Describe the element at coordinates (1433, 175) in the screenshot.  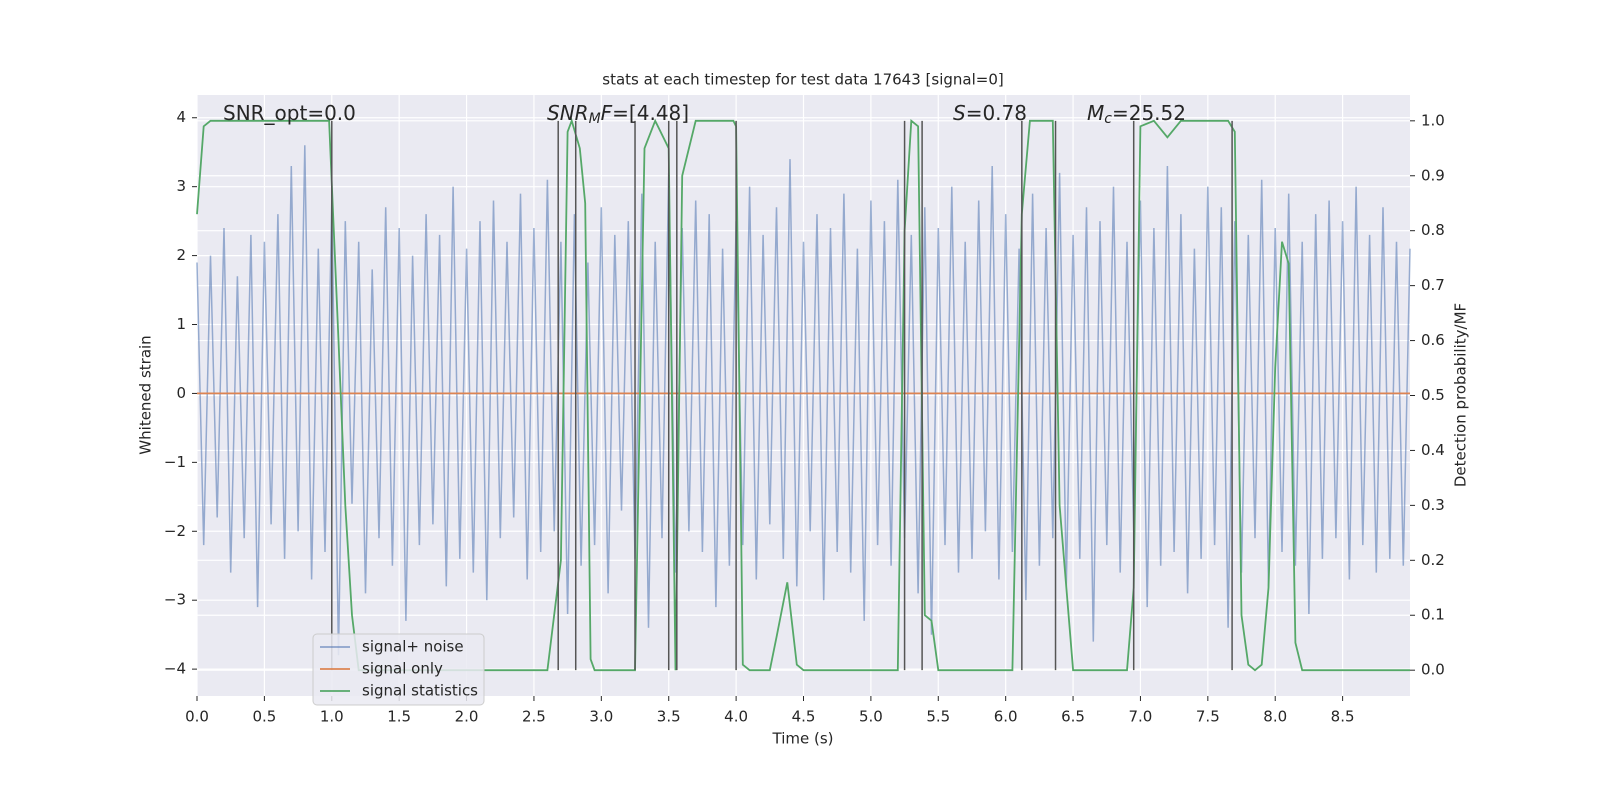
I see `y2-tick-label: 0.9` at that location.